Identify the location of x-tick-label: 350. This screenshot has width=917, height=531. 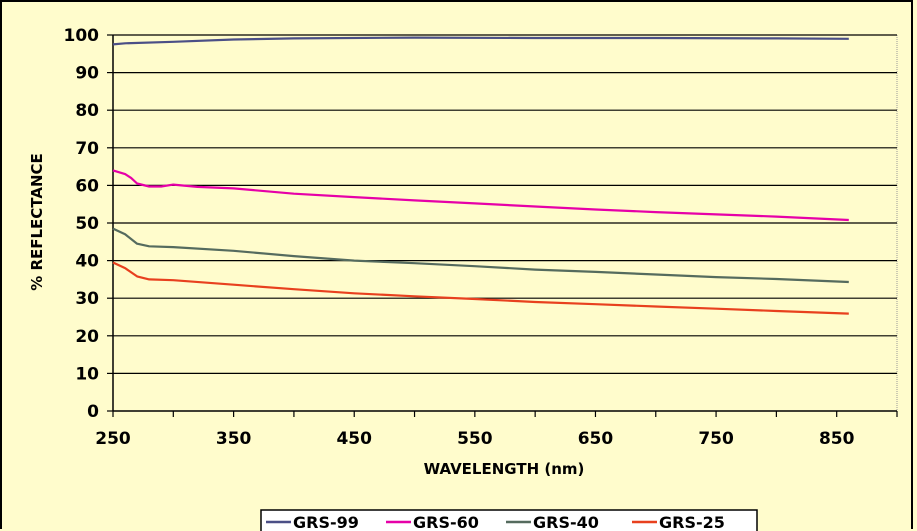
(234, 439).